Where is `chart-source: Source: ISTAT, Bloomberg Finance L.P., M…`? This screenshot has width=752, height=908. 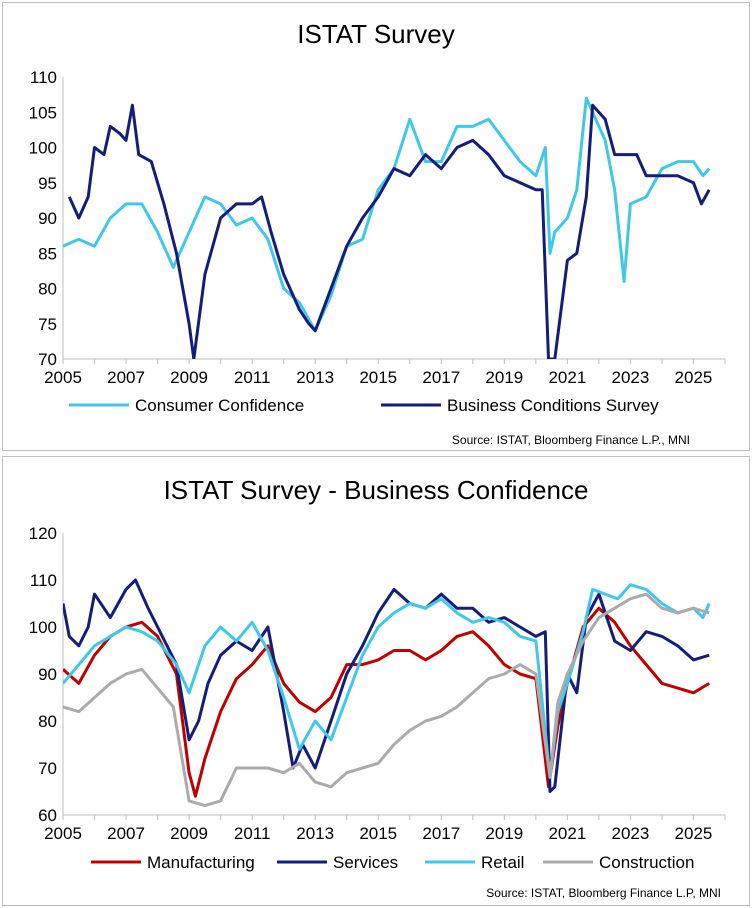 chart-source: Source: ISTAT, Bloomberg Finance L.P., M… is located at coordinates (571, 440).